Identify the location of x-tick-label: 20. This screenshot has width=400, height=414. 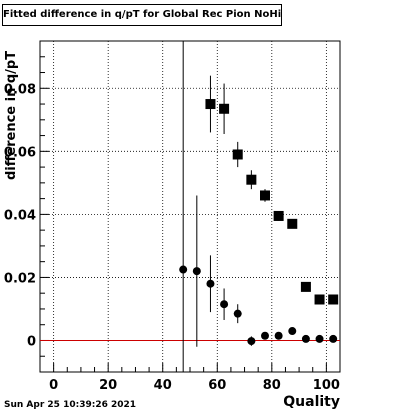
(108, 385).